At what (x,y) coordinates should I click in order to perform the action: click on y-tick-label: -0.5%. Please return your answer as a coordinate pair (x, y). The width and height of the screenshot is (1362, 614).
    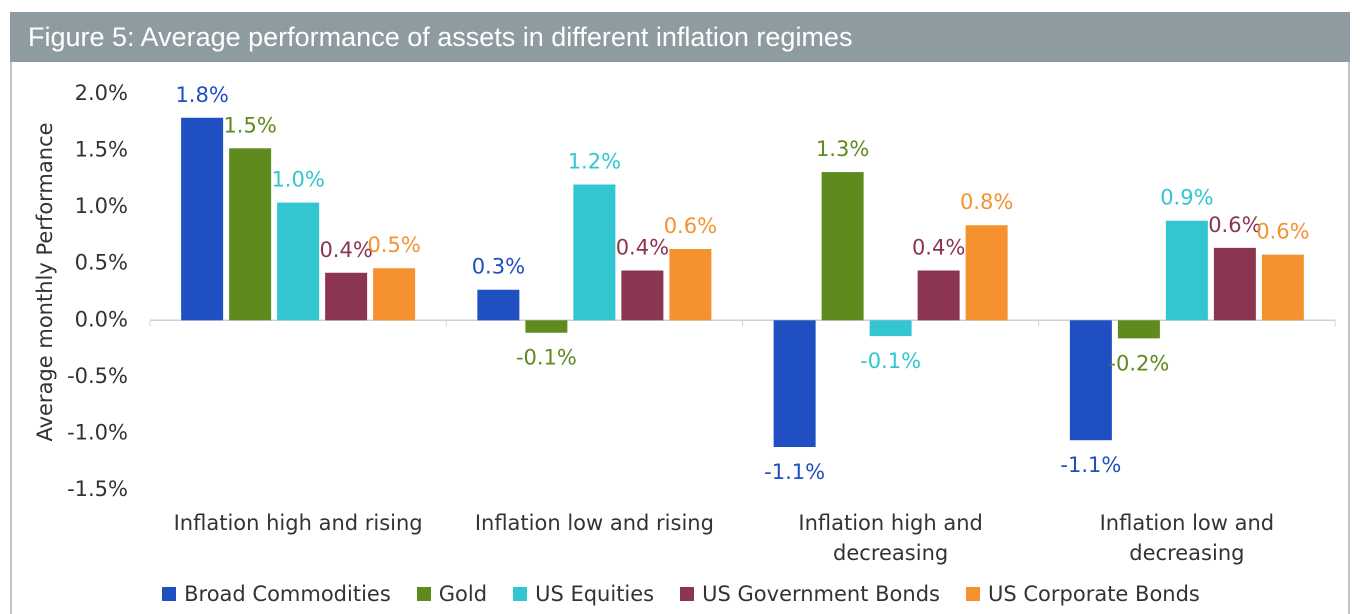
    Looking at the image, I should click on (97, 376).